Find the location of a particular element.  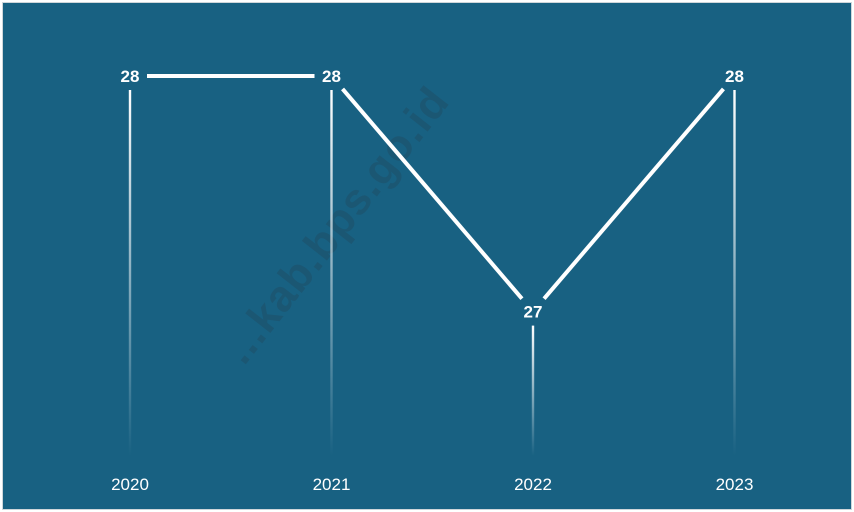

data-label-2020: 28 is located at coordinates (130, 76).